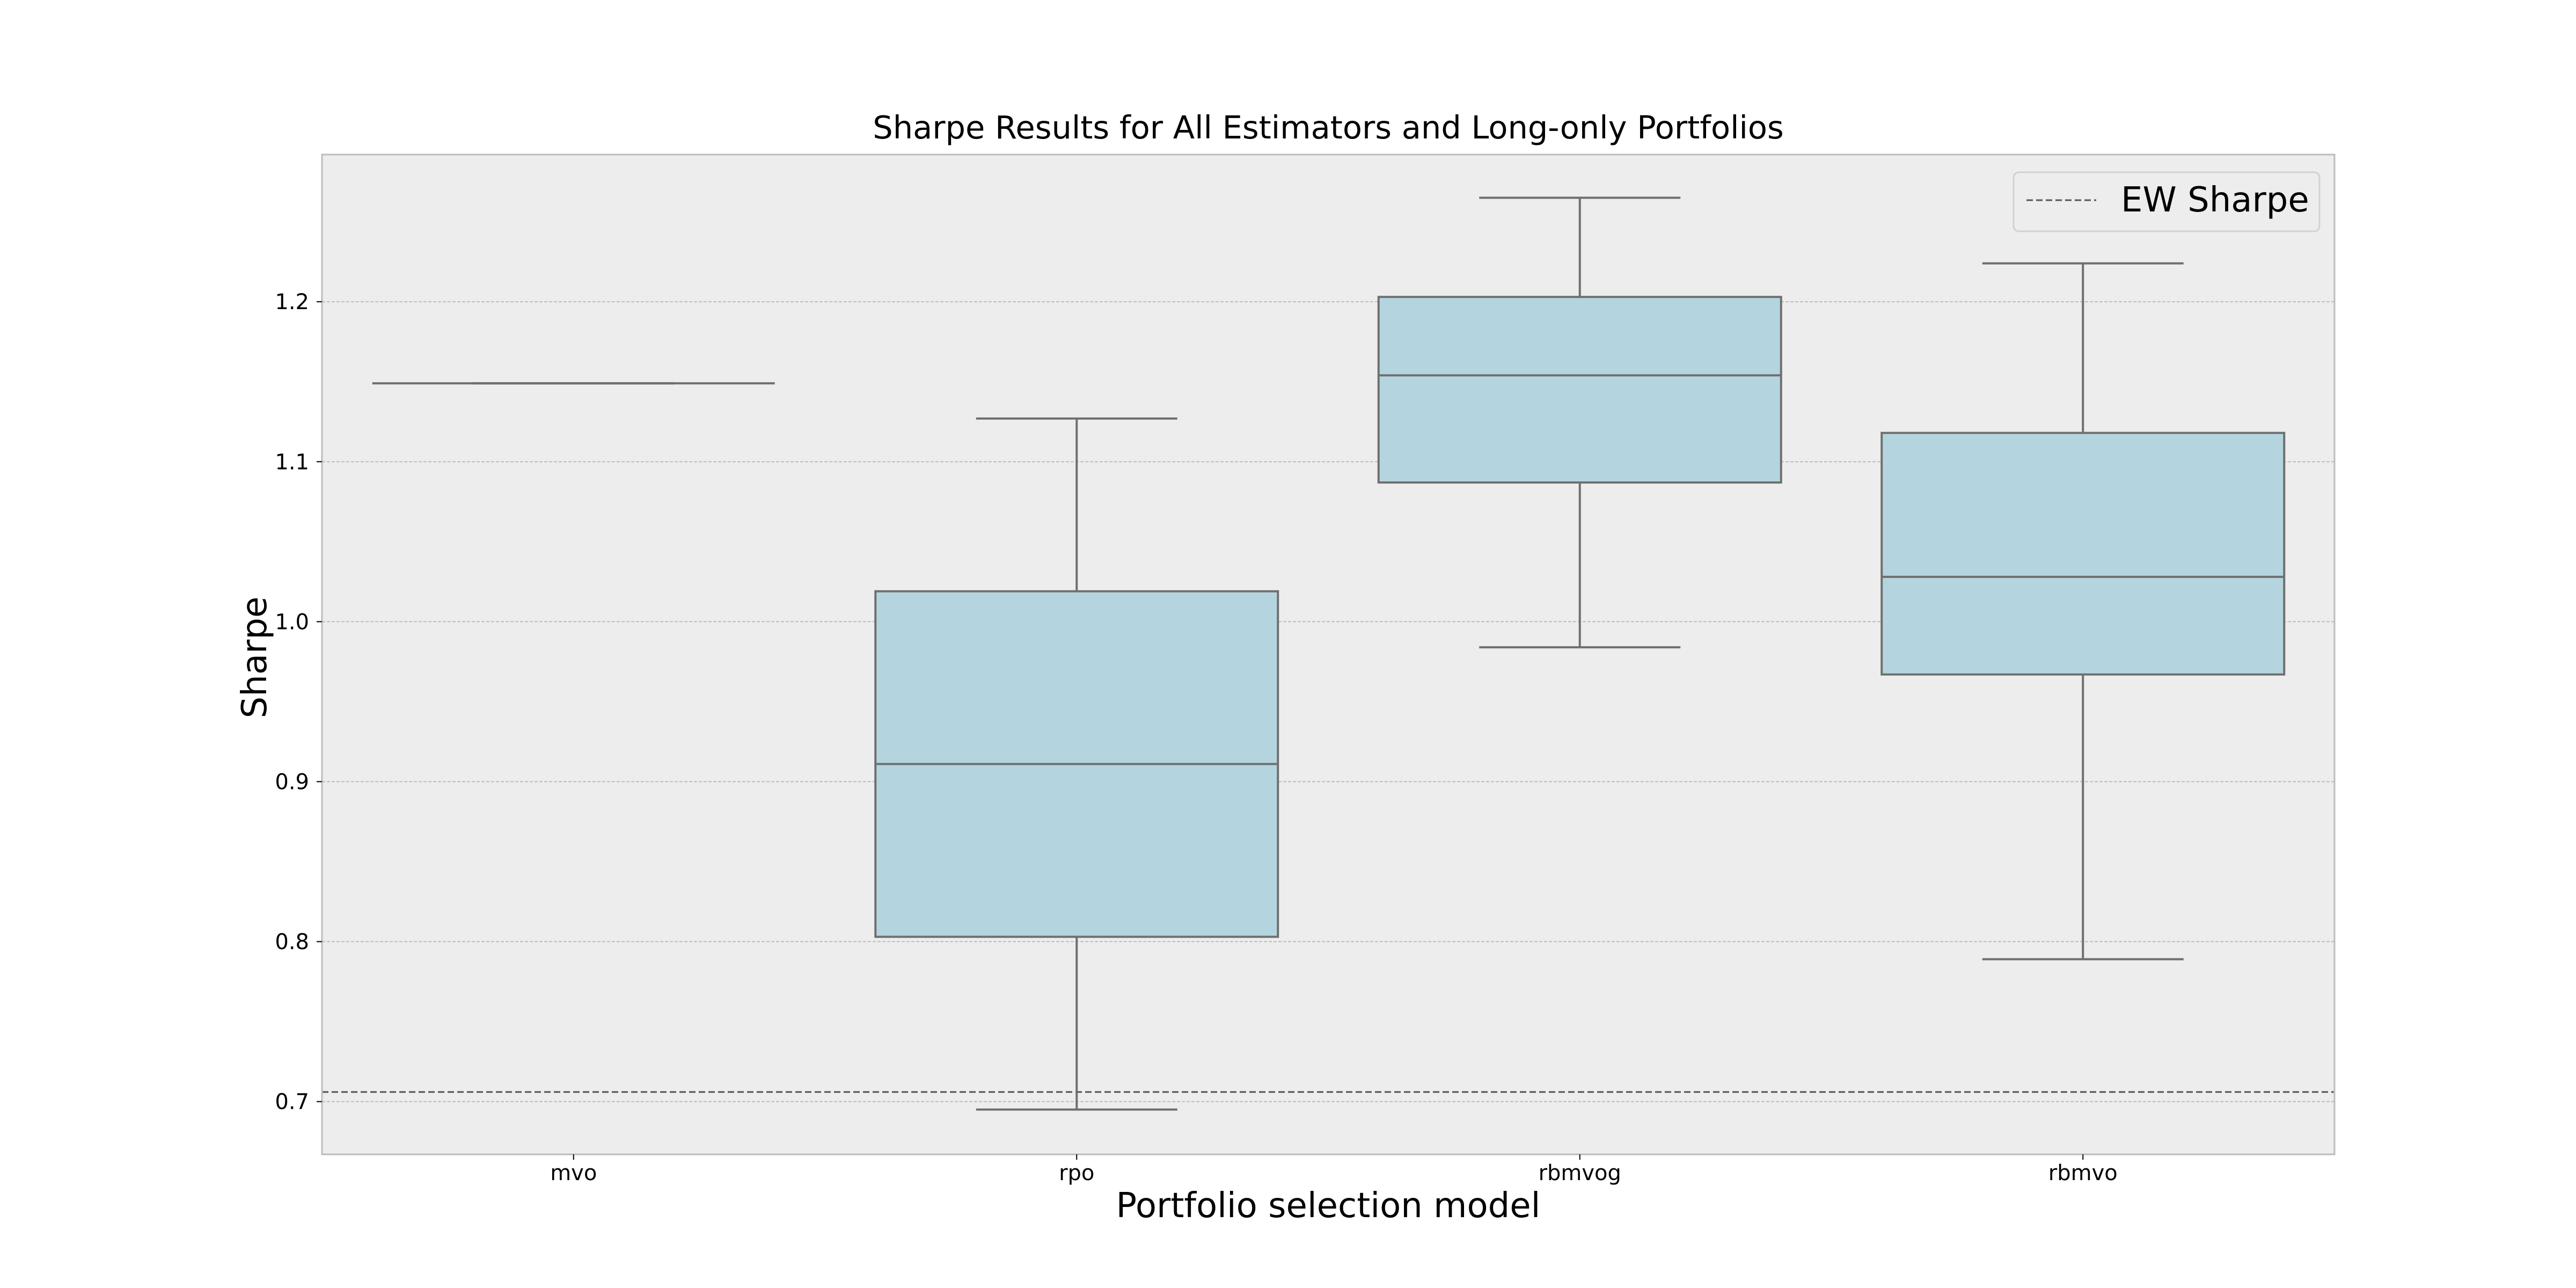  I want to click on x-tick-label-rbmvo: rbmvo, so click(2083, 1173).